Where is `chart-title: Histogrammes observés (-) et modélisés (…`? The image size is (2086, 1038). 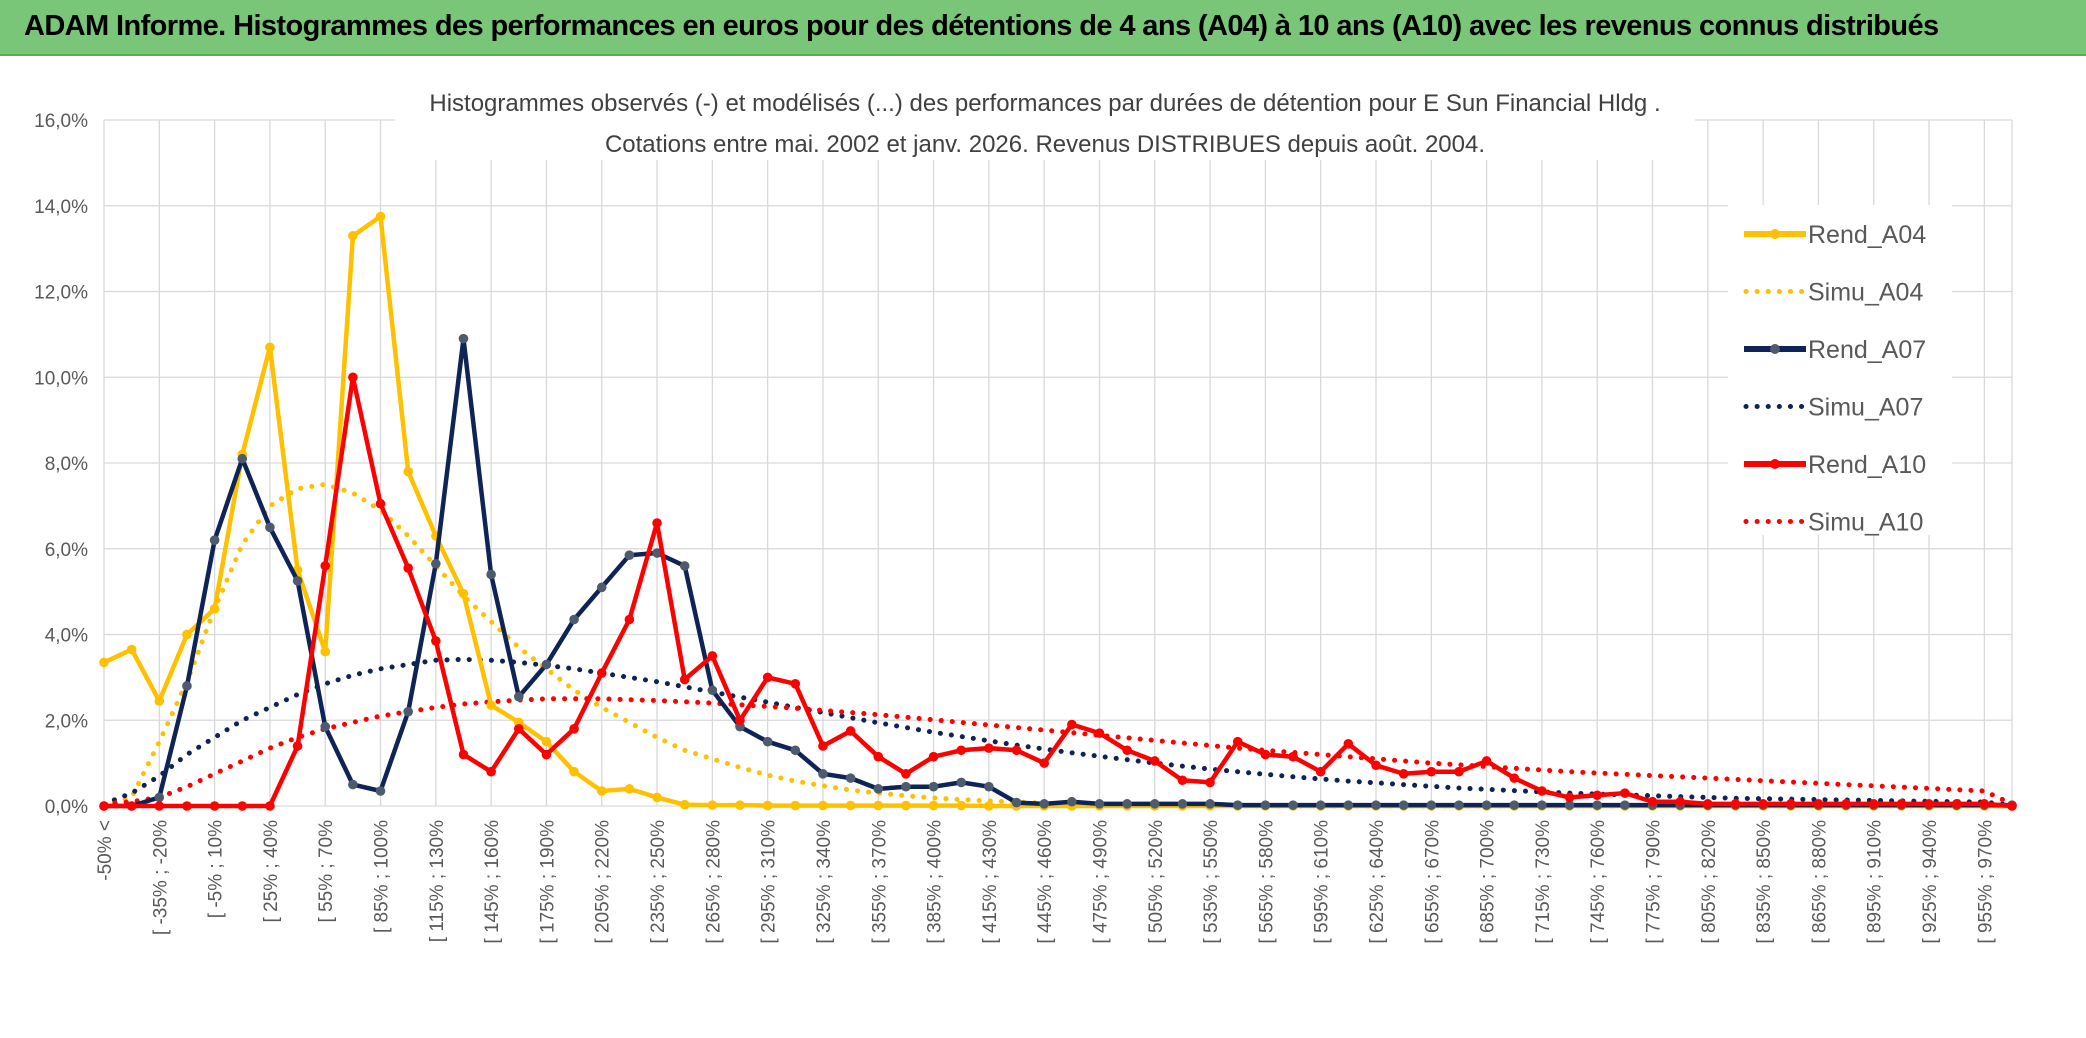
chart-title: Histogrammes observés (-) et modélisés (… is located at coordinates (1044, 103).